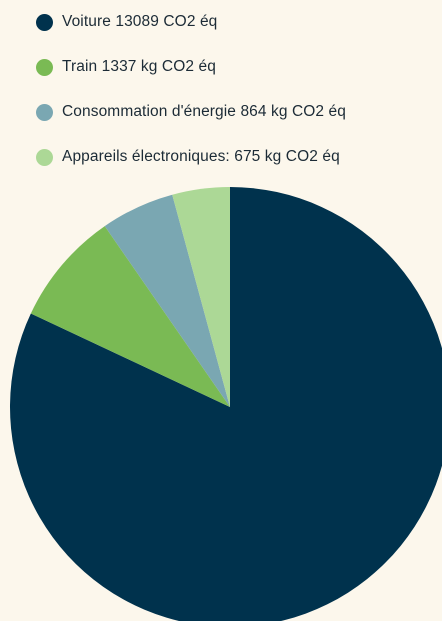  I want to click on legend-item-voiture: Voiture 13089 CO2 éq, so click(191, 22).